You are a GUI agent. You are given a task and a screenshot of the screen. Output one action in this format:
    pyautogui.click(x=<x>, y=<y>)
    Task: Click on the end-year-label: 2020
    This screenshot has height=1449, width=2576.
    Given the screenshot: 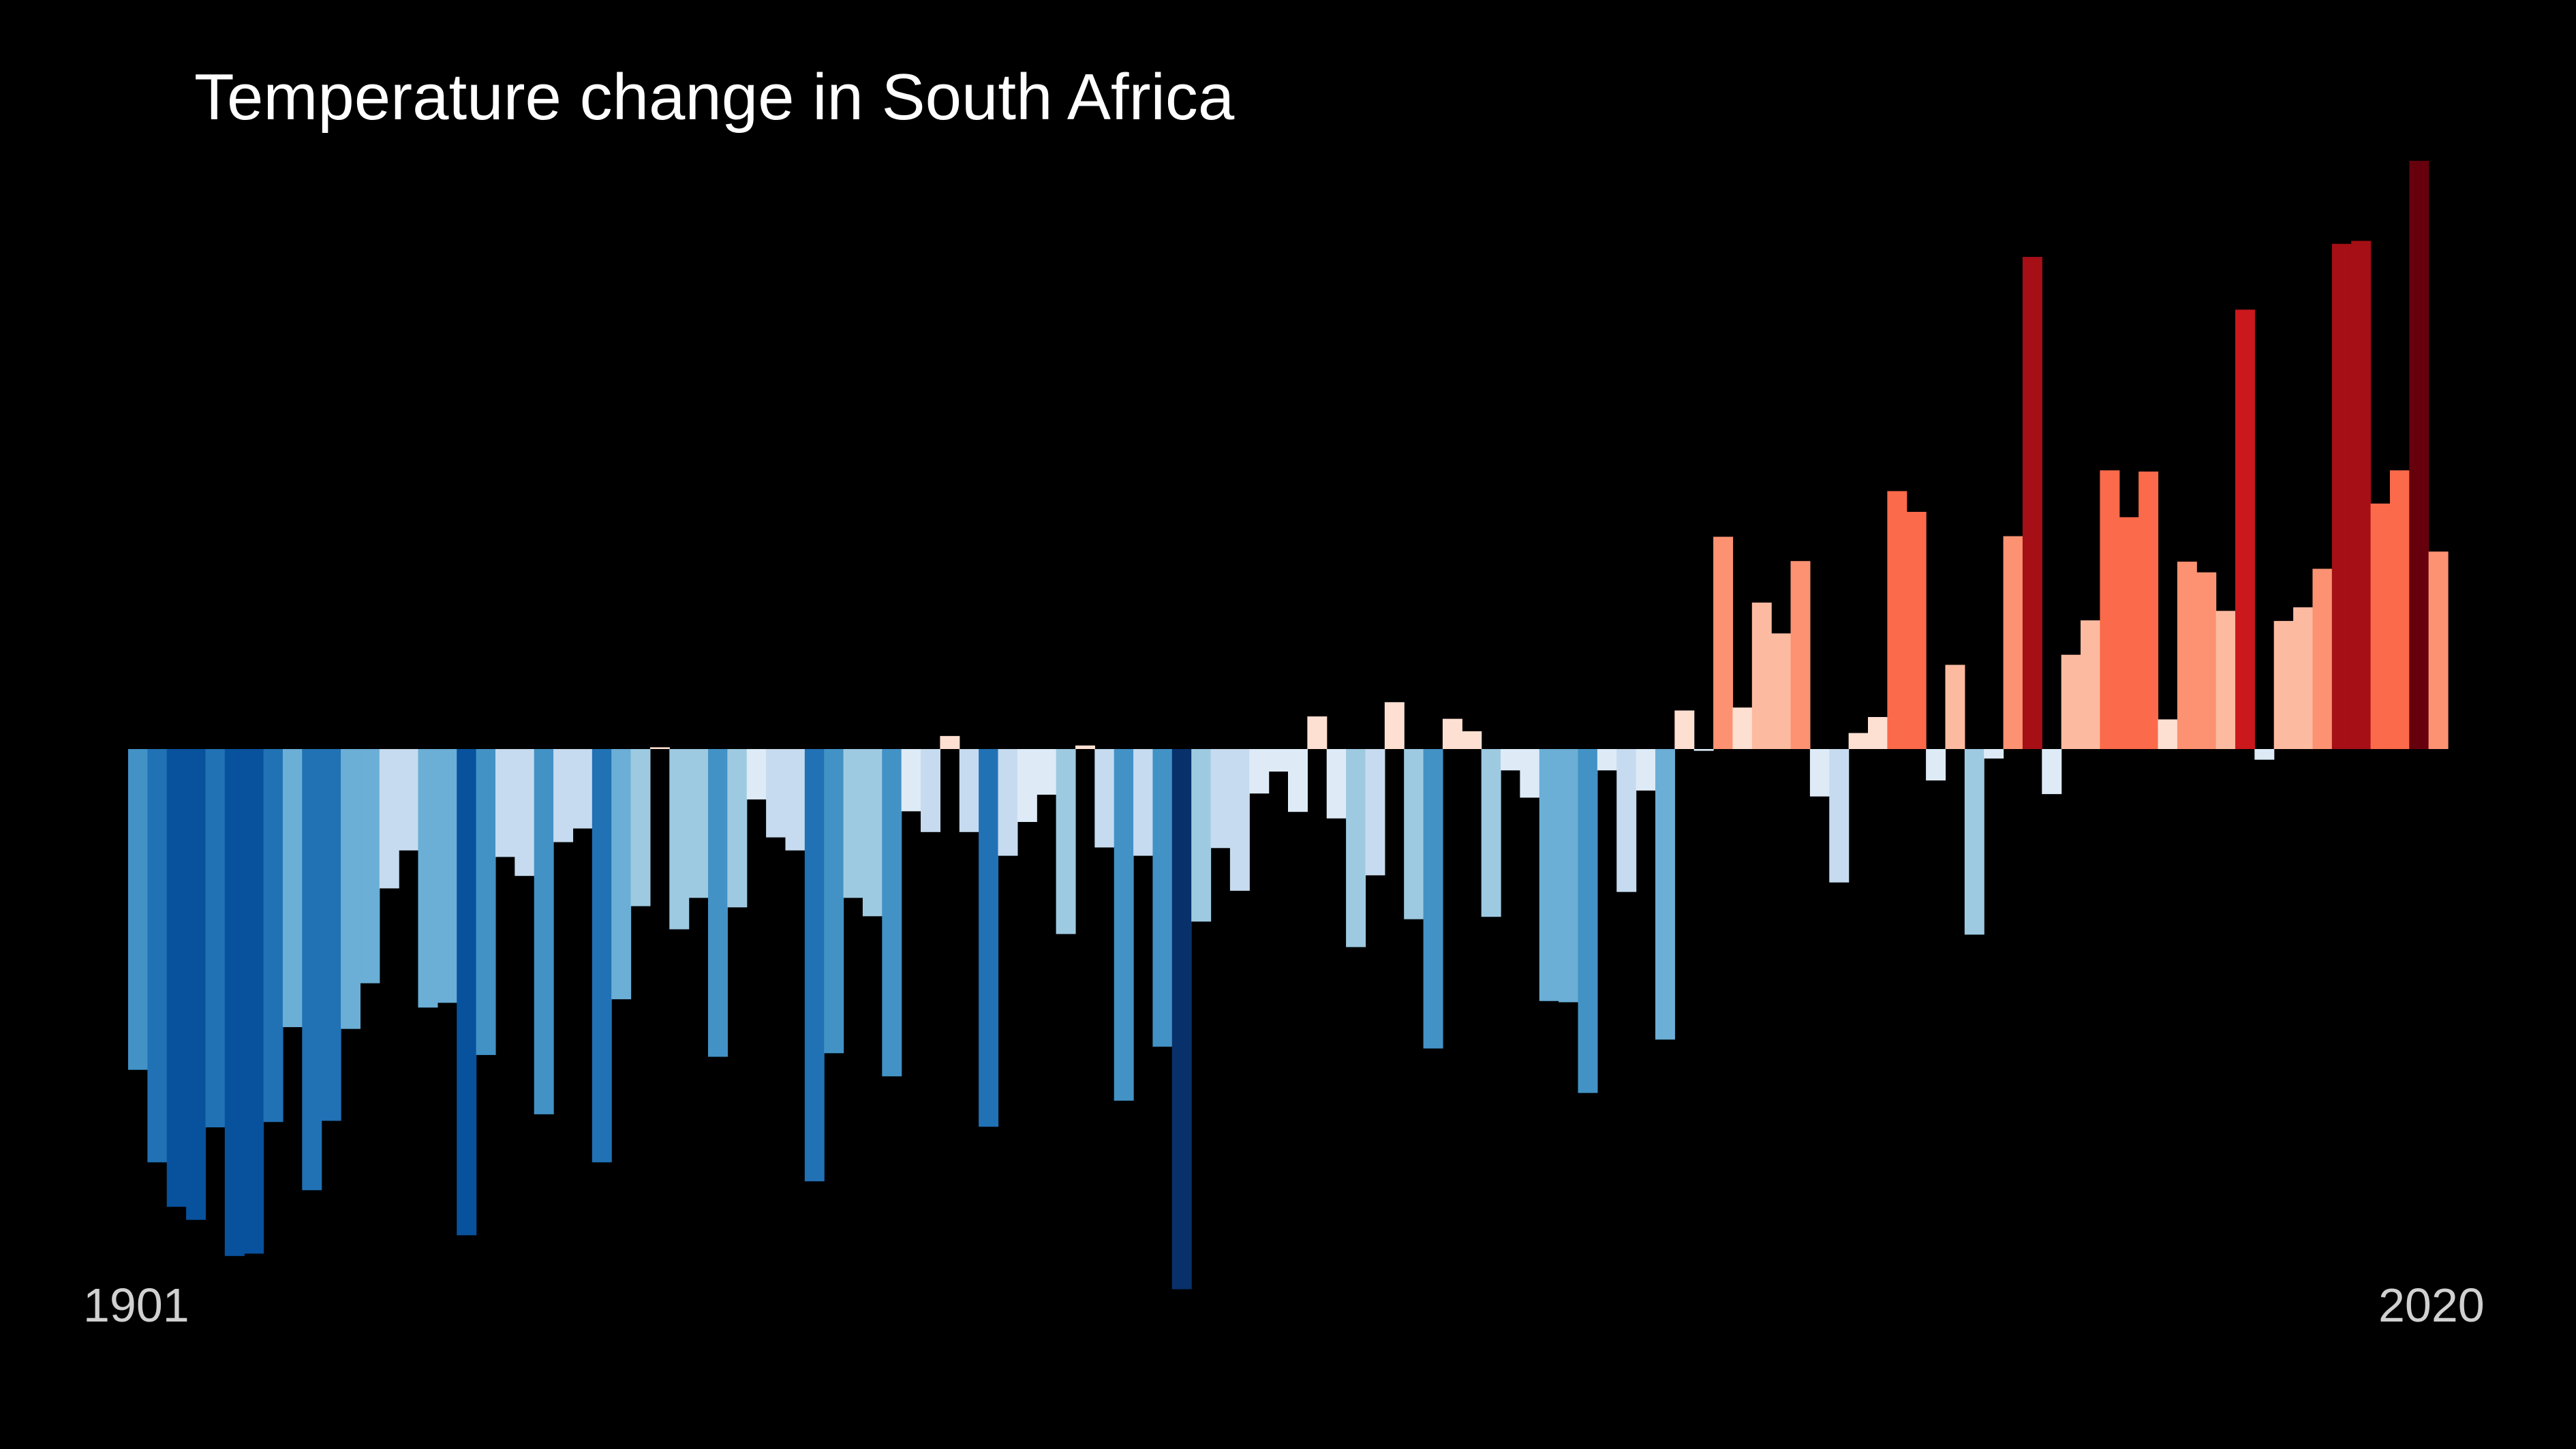 What is the action you would take?
    pyautogui.click(x=2431, y=1305)
    